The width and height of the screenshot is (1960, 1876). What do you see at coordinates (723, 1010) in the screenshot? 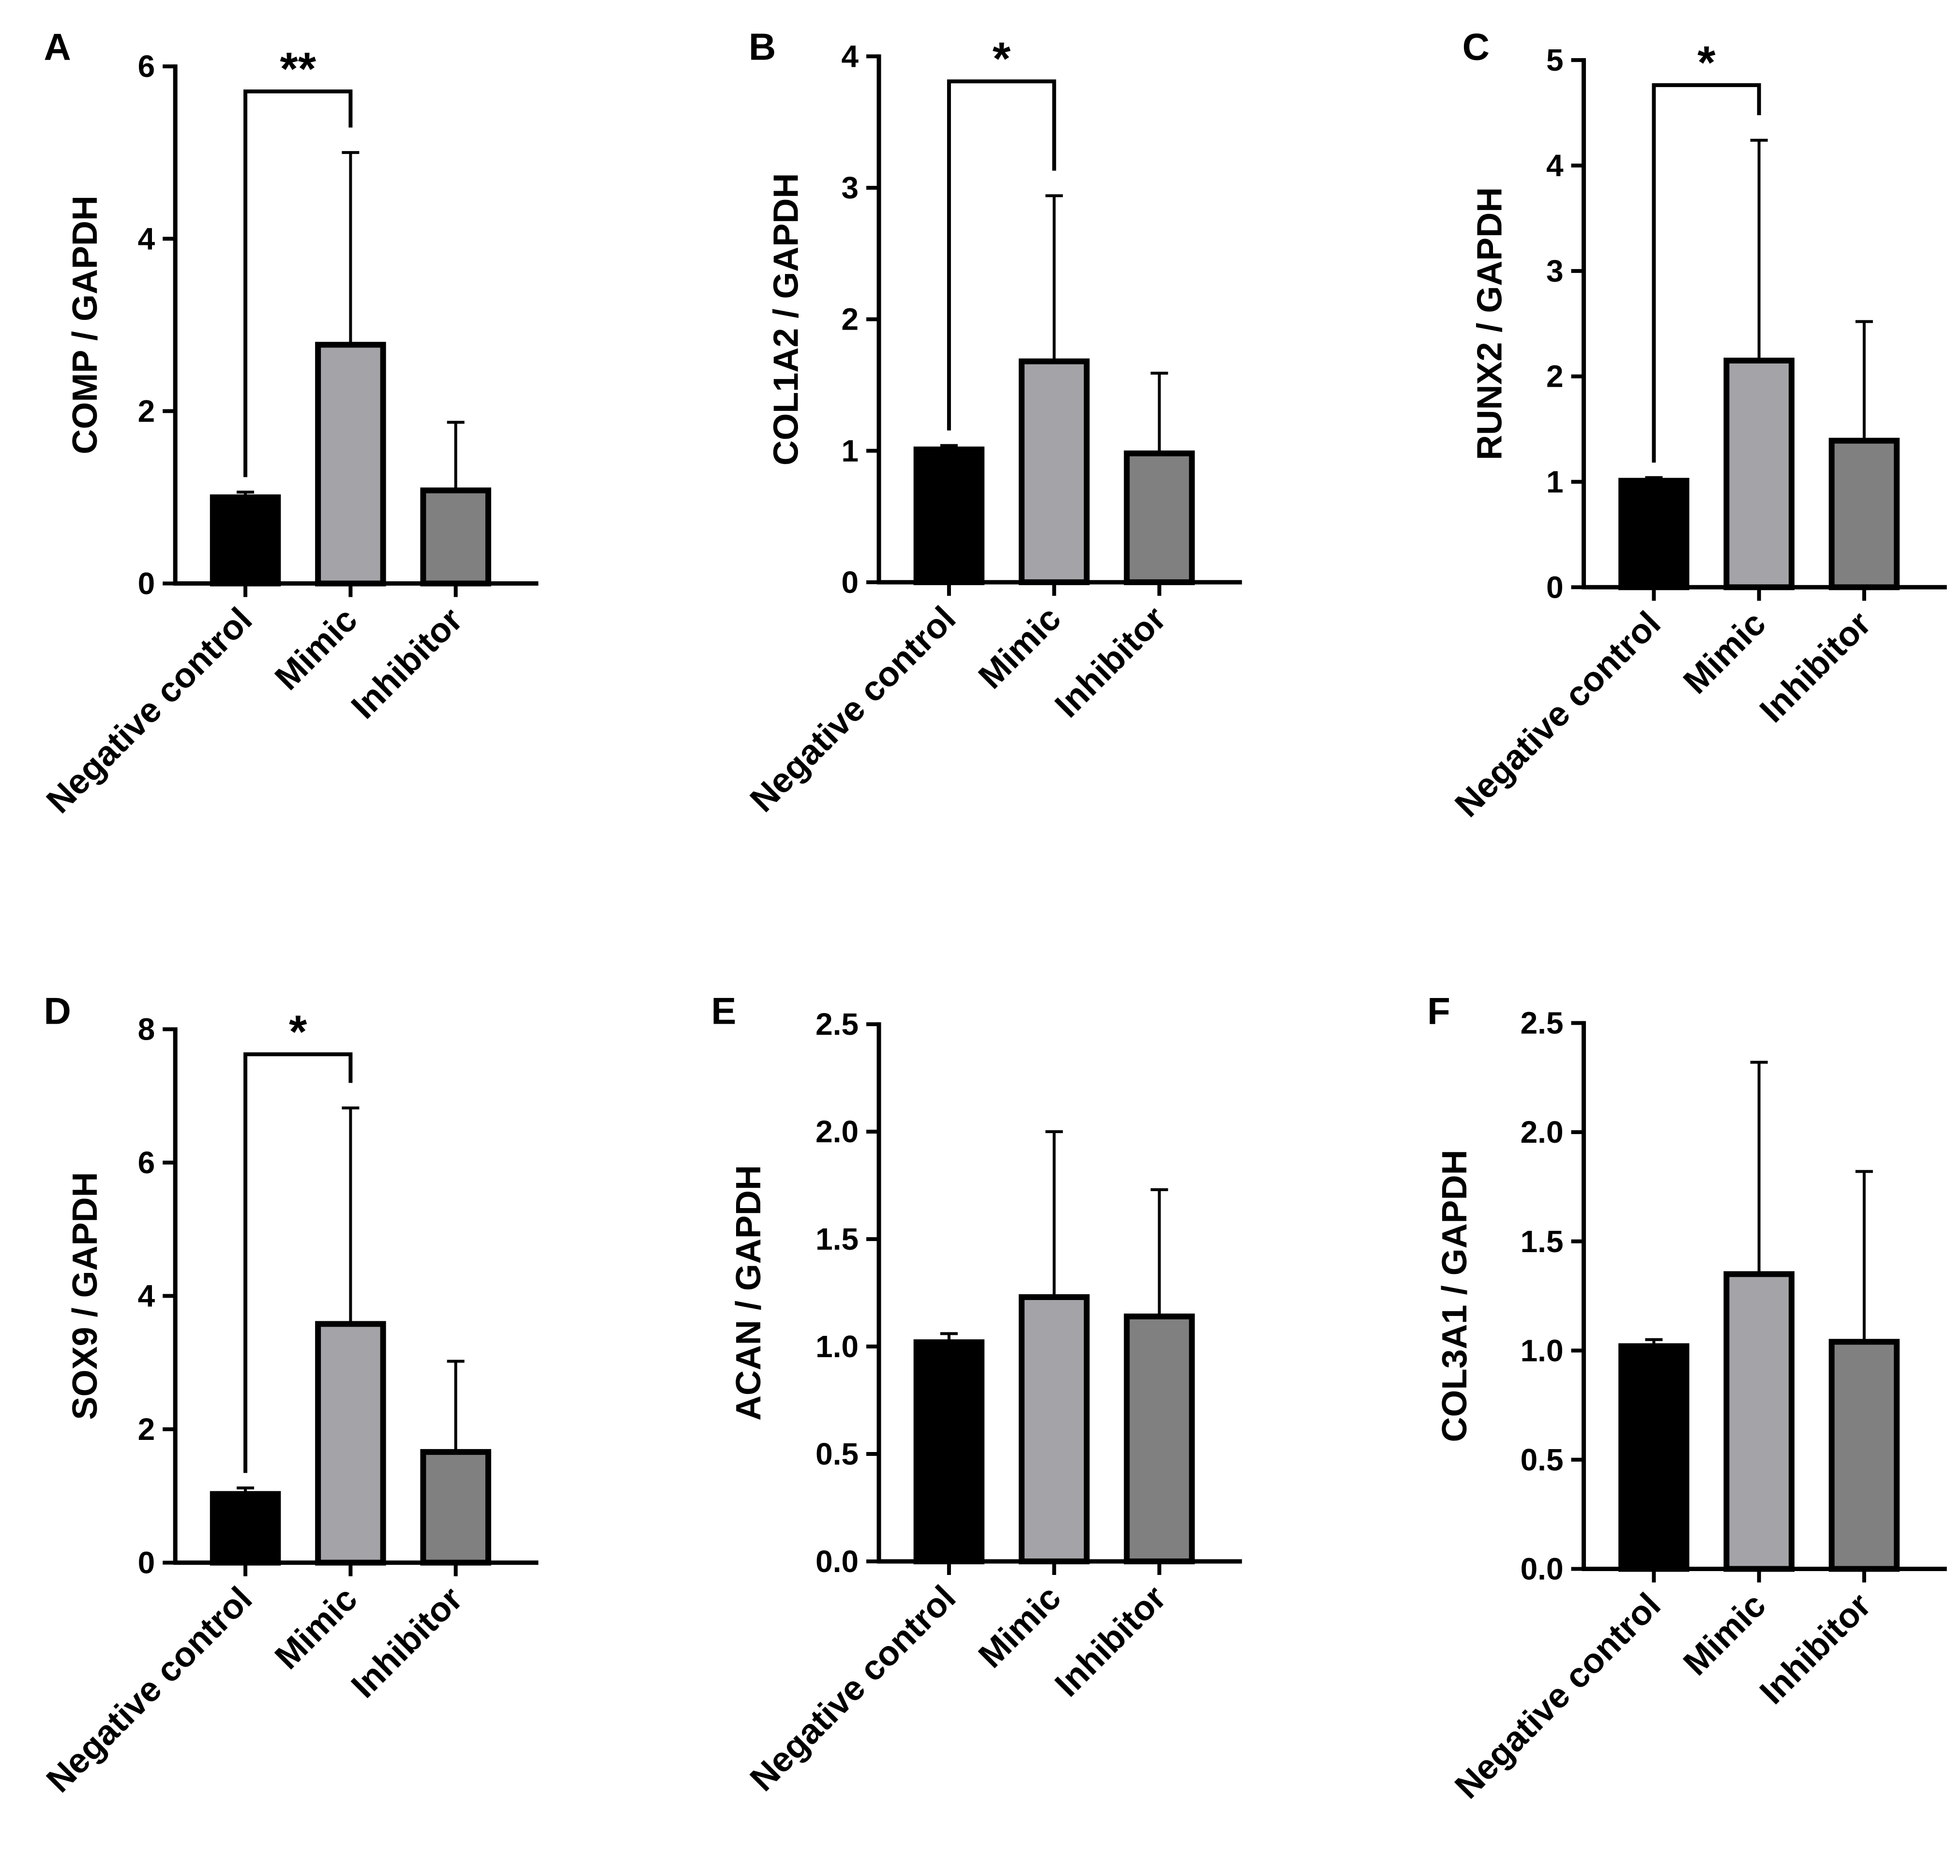
I see `panel-letter: E` at bounding box center [723, 1010].